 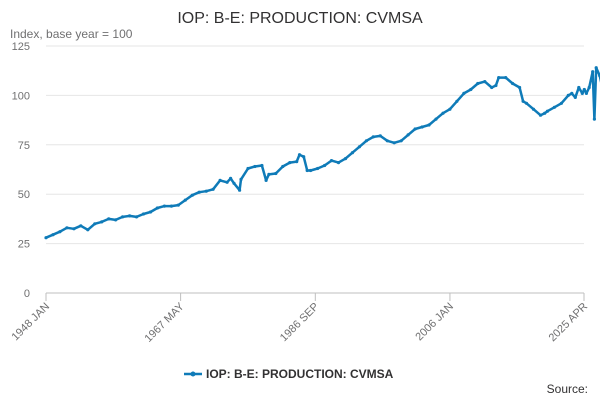 I want to click on source-label: Source:, so click(x=567, y=389).